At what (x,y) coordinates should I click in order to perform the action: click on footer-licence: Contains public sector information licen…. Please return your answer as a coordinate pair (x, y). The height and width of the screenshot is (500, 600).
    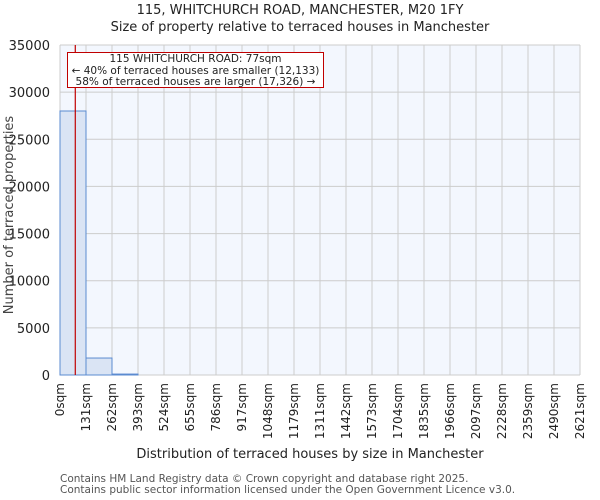
    Looking at the image, I should click on (288, 490).